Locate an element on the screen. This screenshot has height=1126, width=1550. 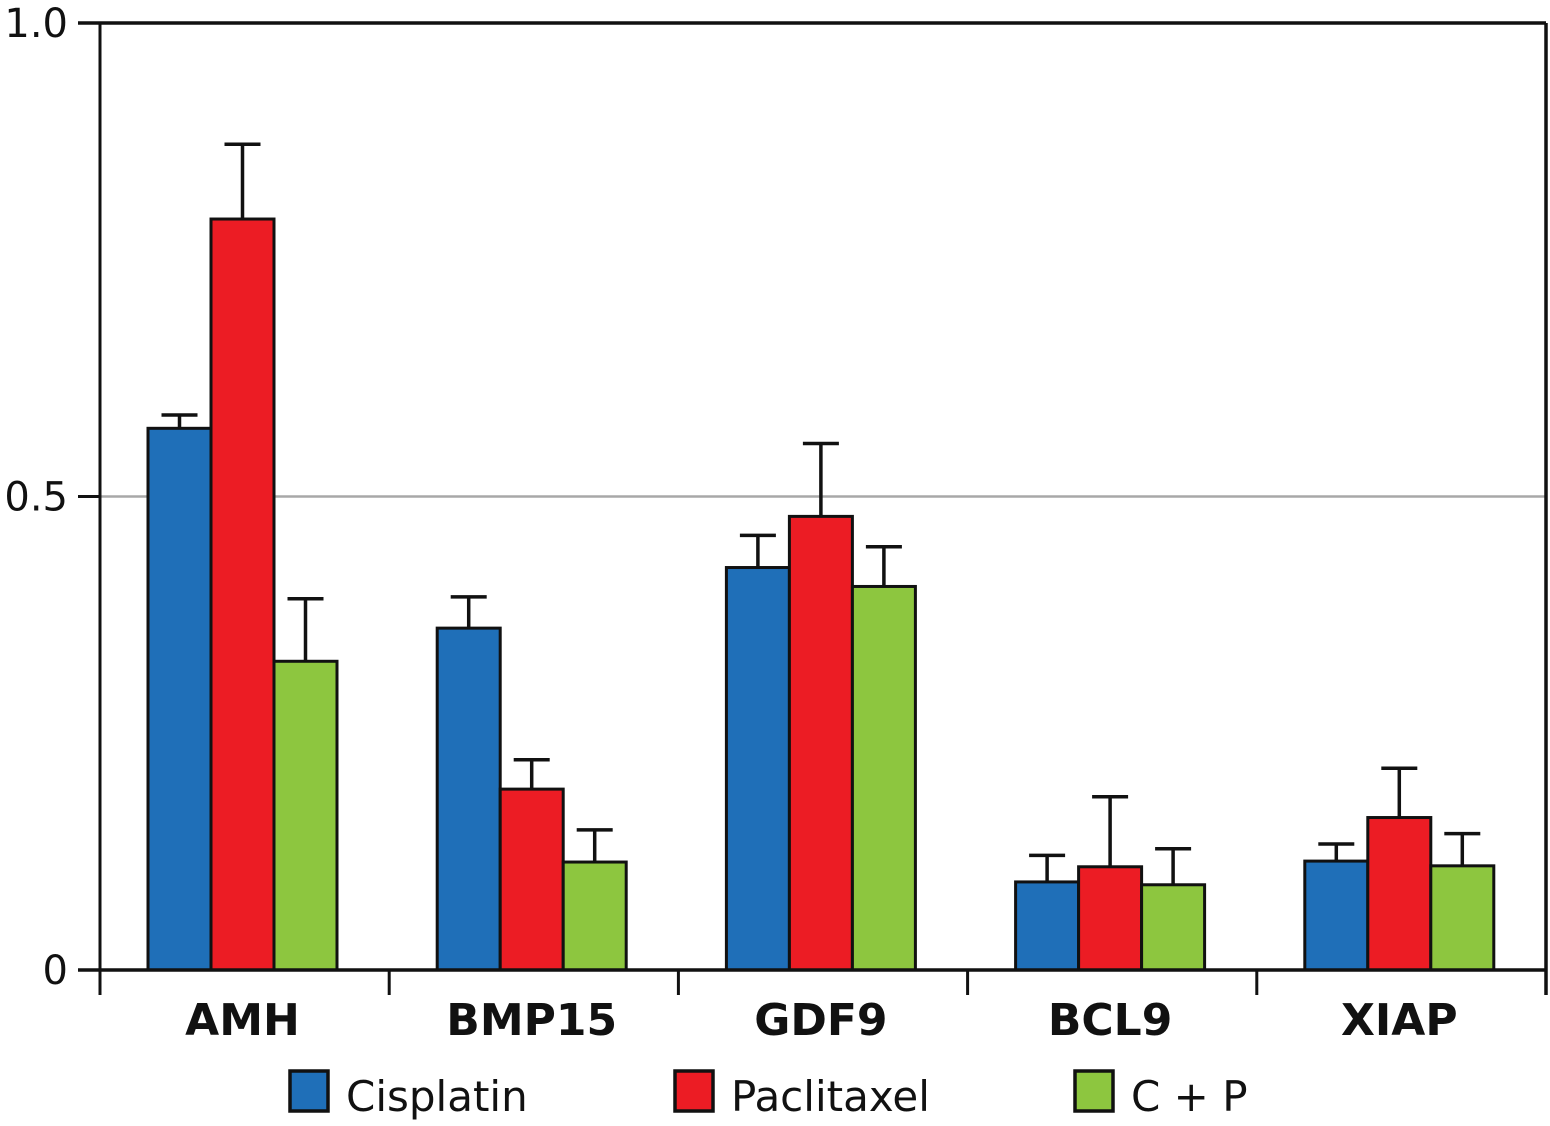
bar-gdf9-cisplatin is located at coordinates (757, 769).